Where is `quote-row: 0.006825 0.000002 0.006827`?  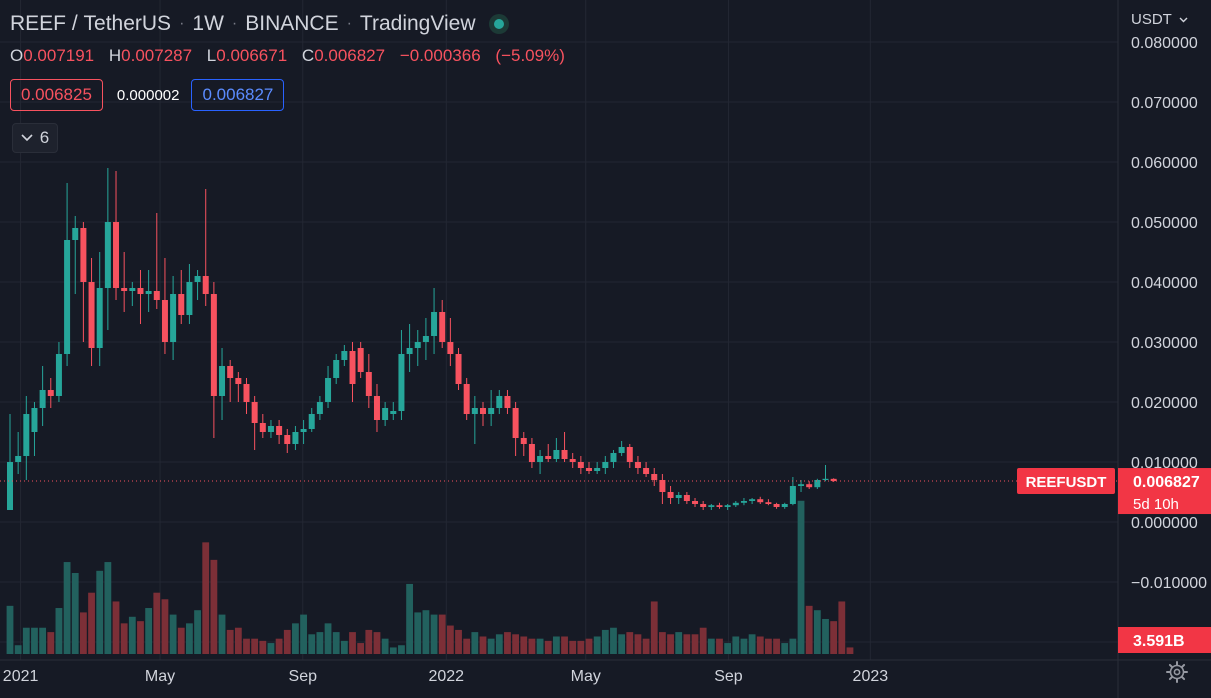
quote-row: 0.006825 0.000002 0.006827 is located at coordinates (147, 95).